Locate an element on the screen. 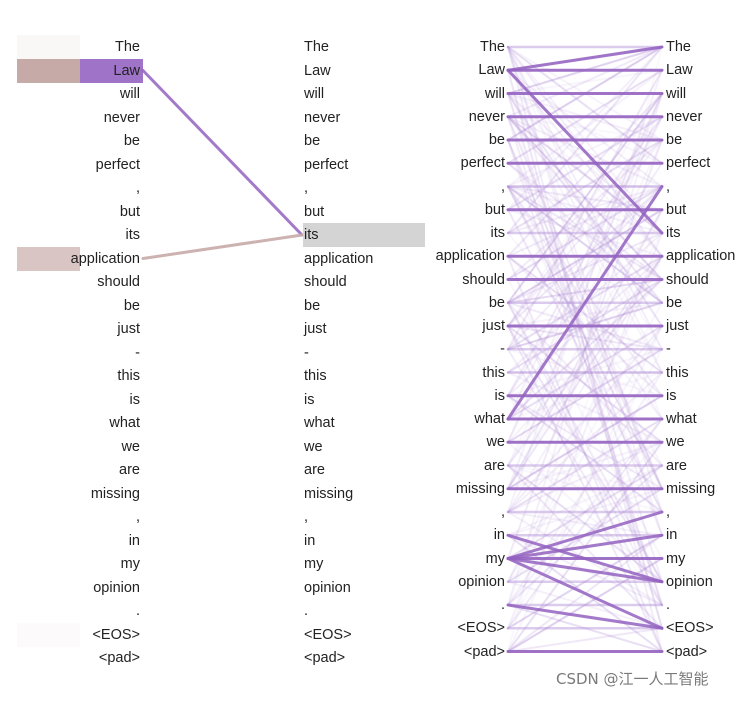  token-left-col2: should is located at coordinates (325, 282).